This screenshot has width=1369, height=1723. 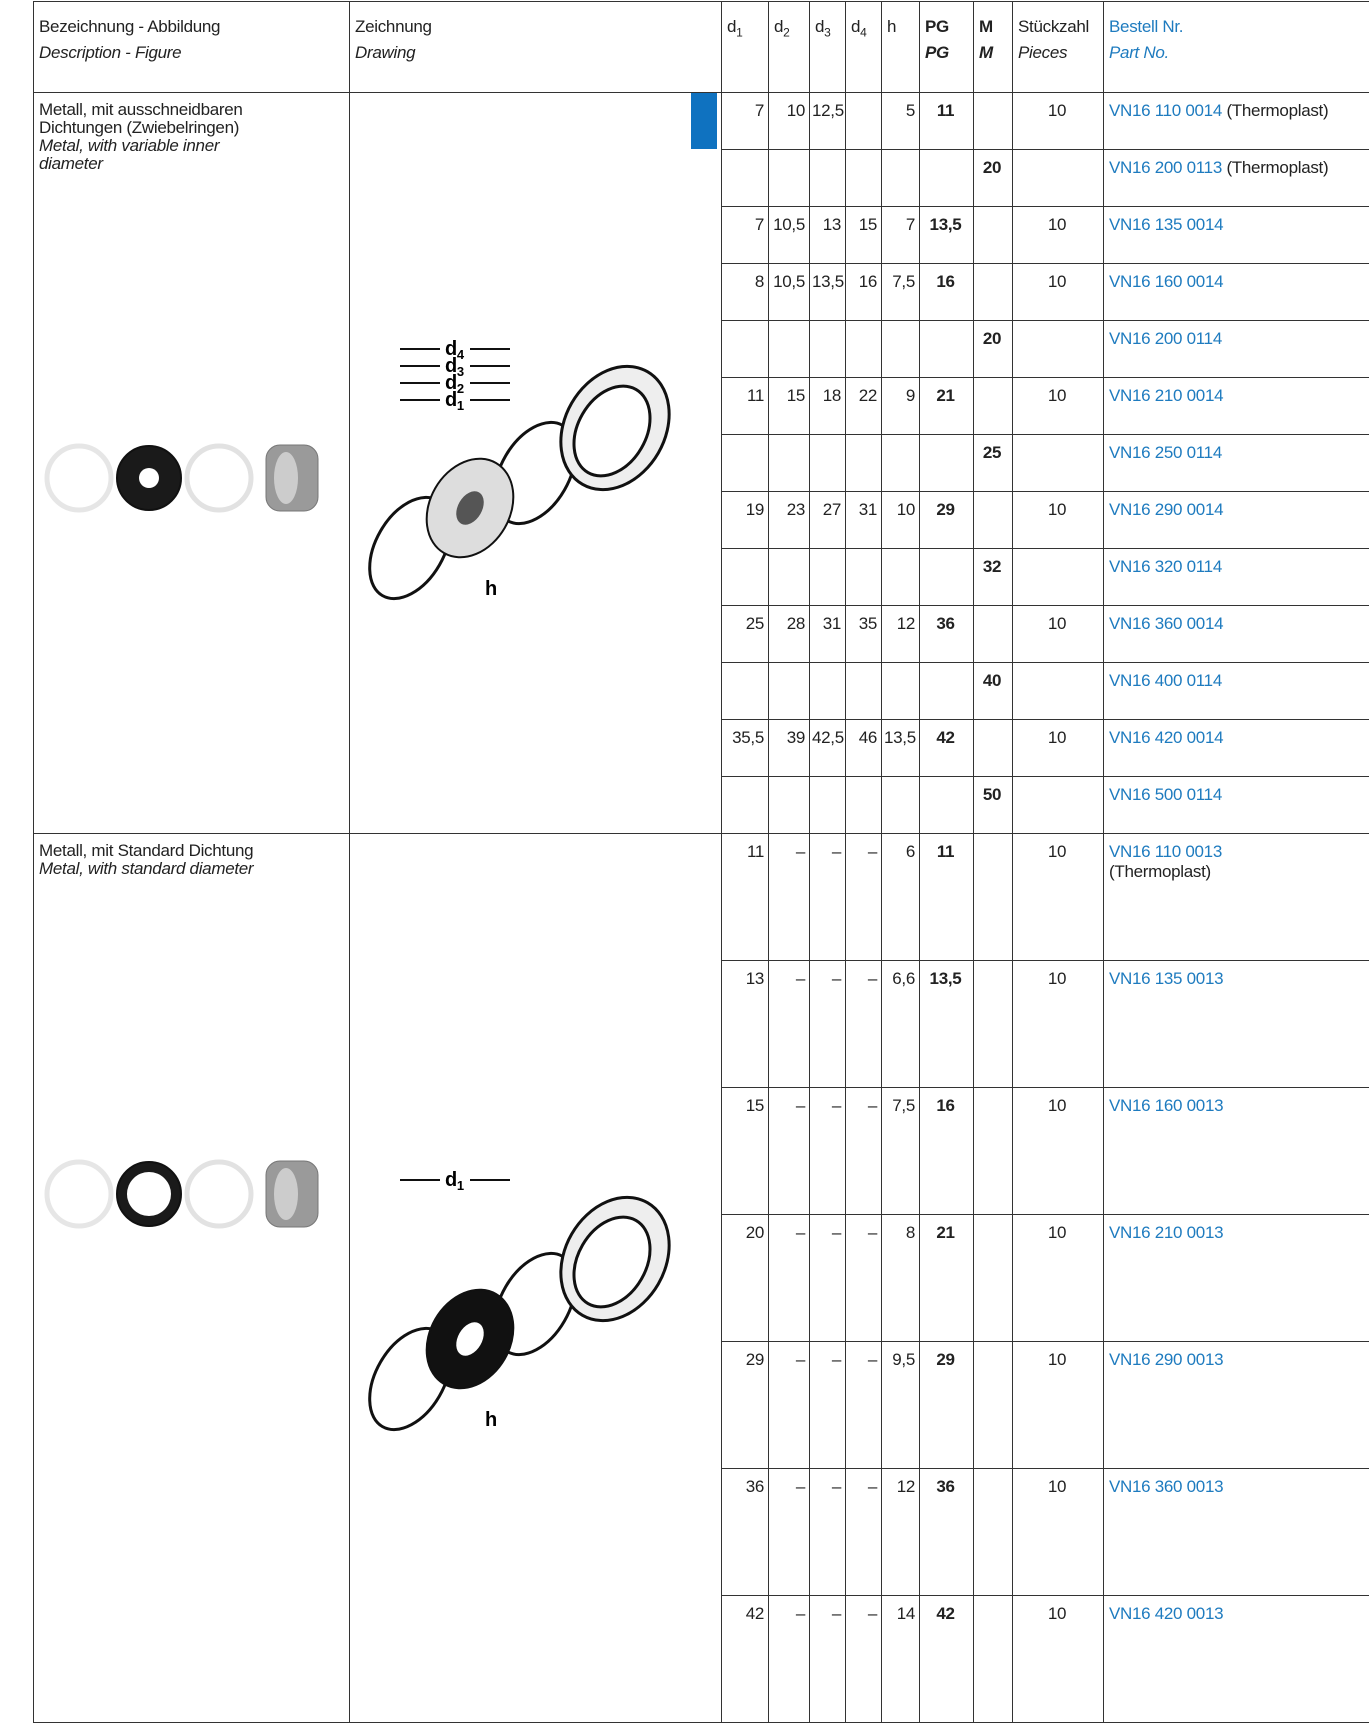 I want to click on value-cell: 39, so click(x=789, y=748).